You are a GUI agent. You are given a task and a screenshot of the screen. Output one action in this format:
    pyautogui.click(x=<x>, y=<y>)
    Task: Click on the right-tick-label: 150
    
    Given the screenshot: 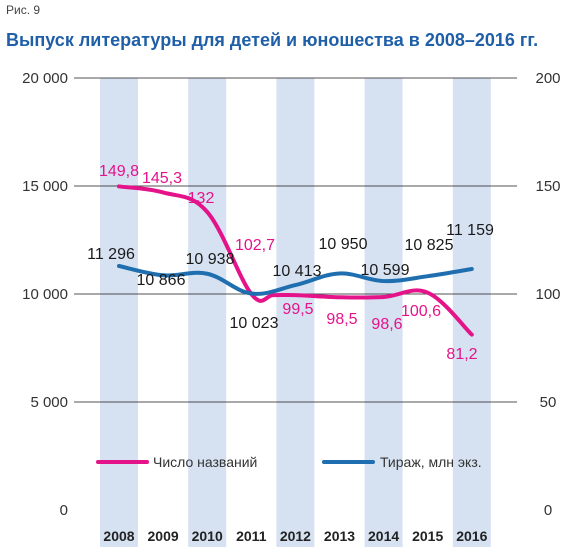 What is the action you would take?
    pyautogui.click(x=547, y=186)
    